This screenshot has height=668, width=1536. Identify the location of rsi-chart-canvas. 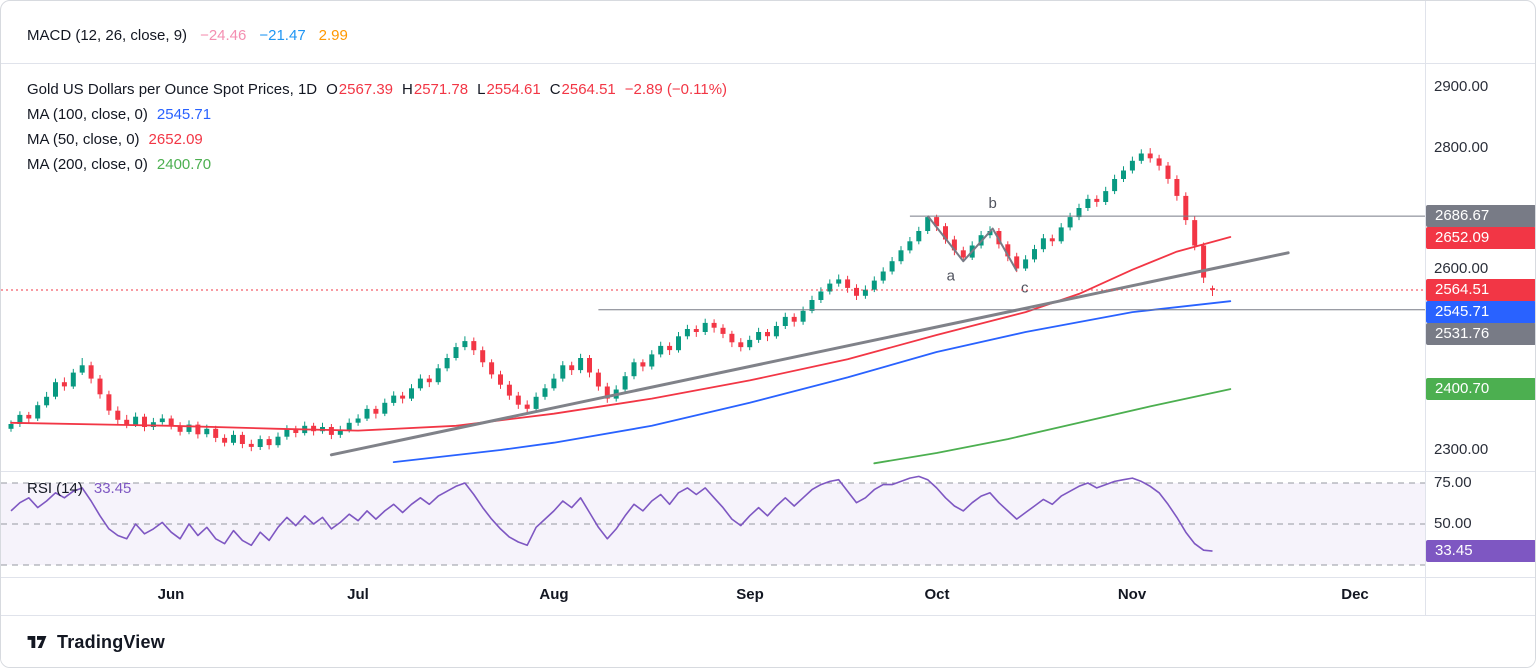
(713, 524).